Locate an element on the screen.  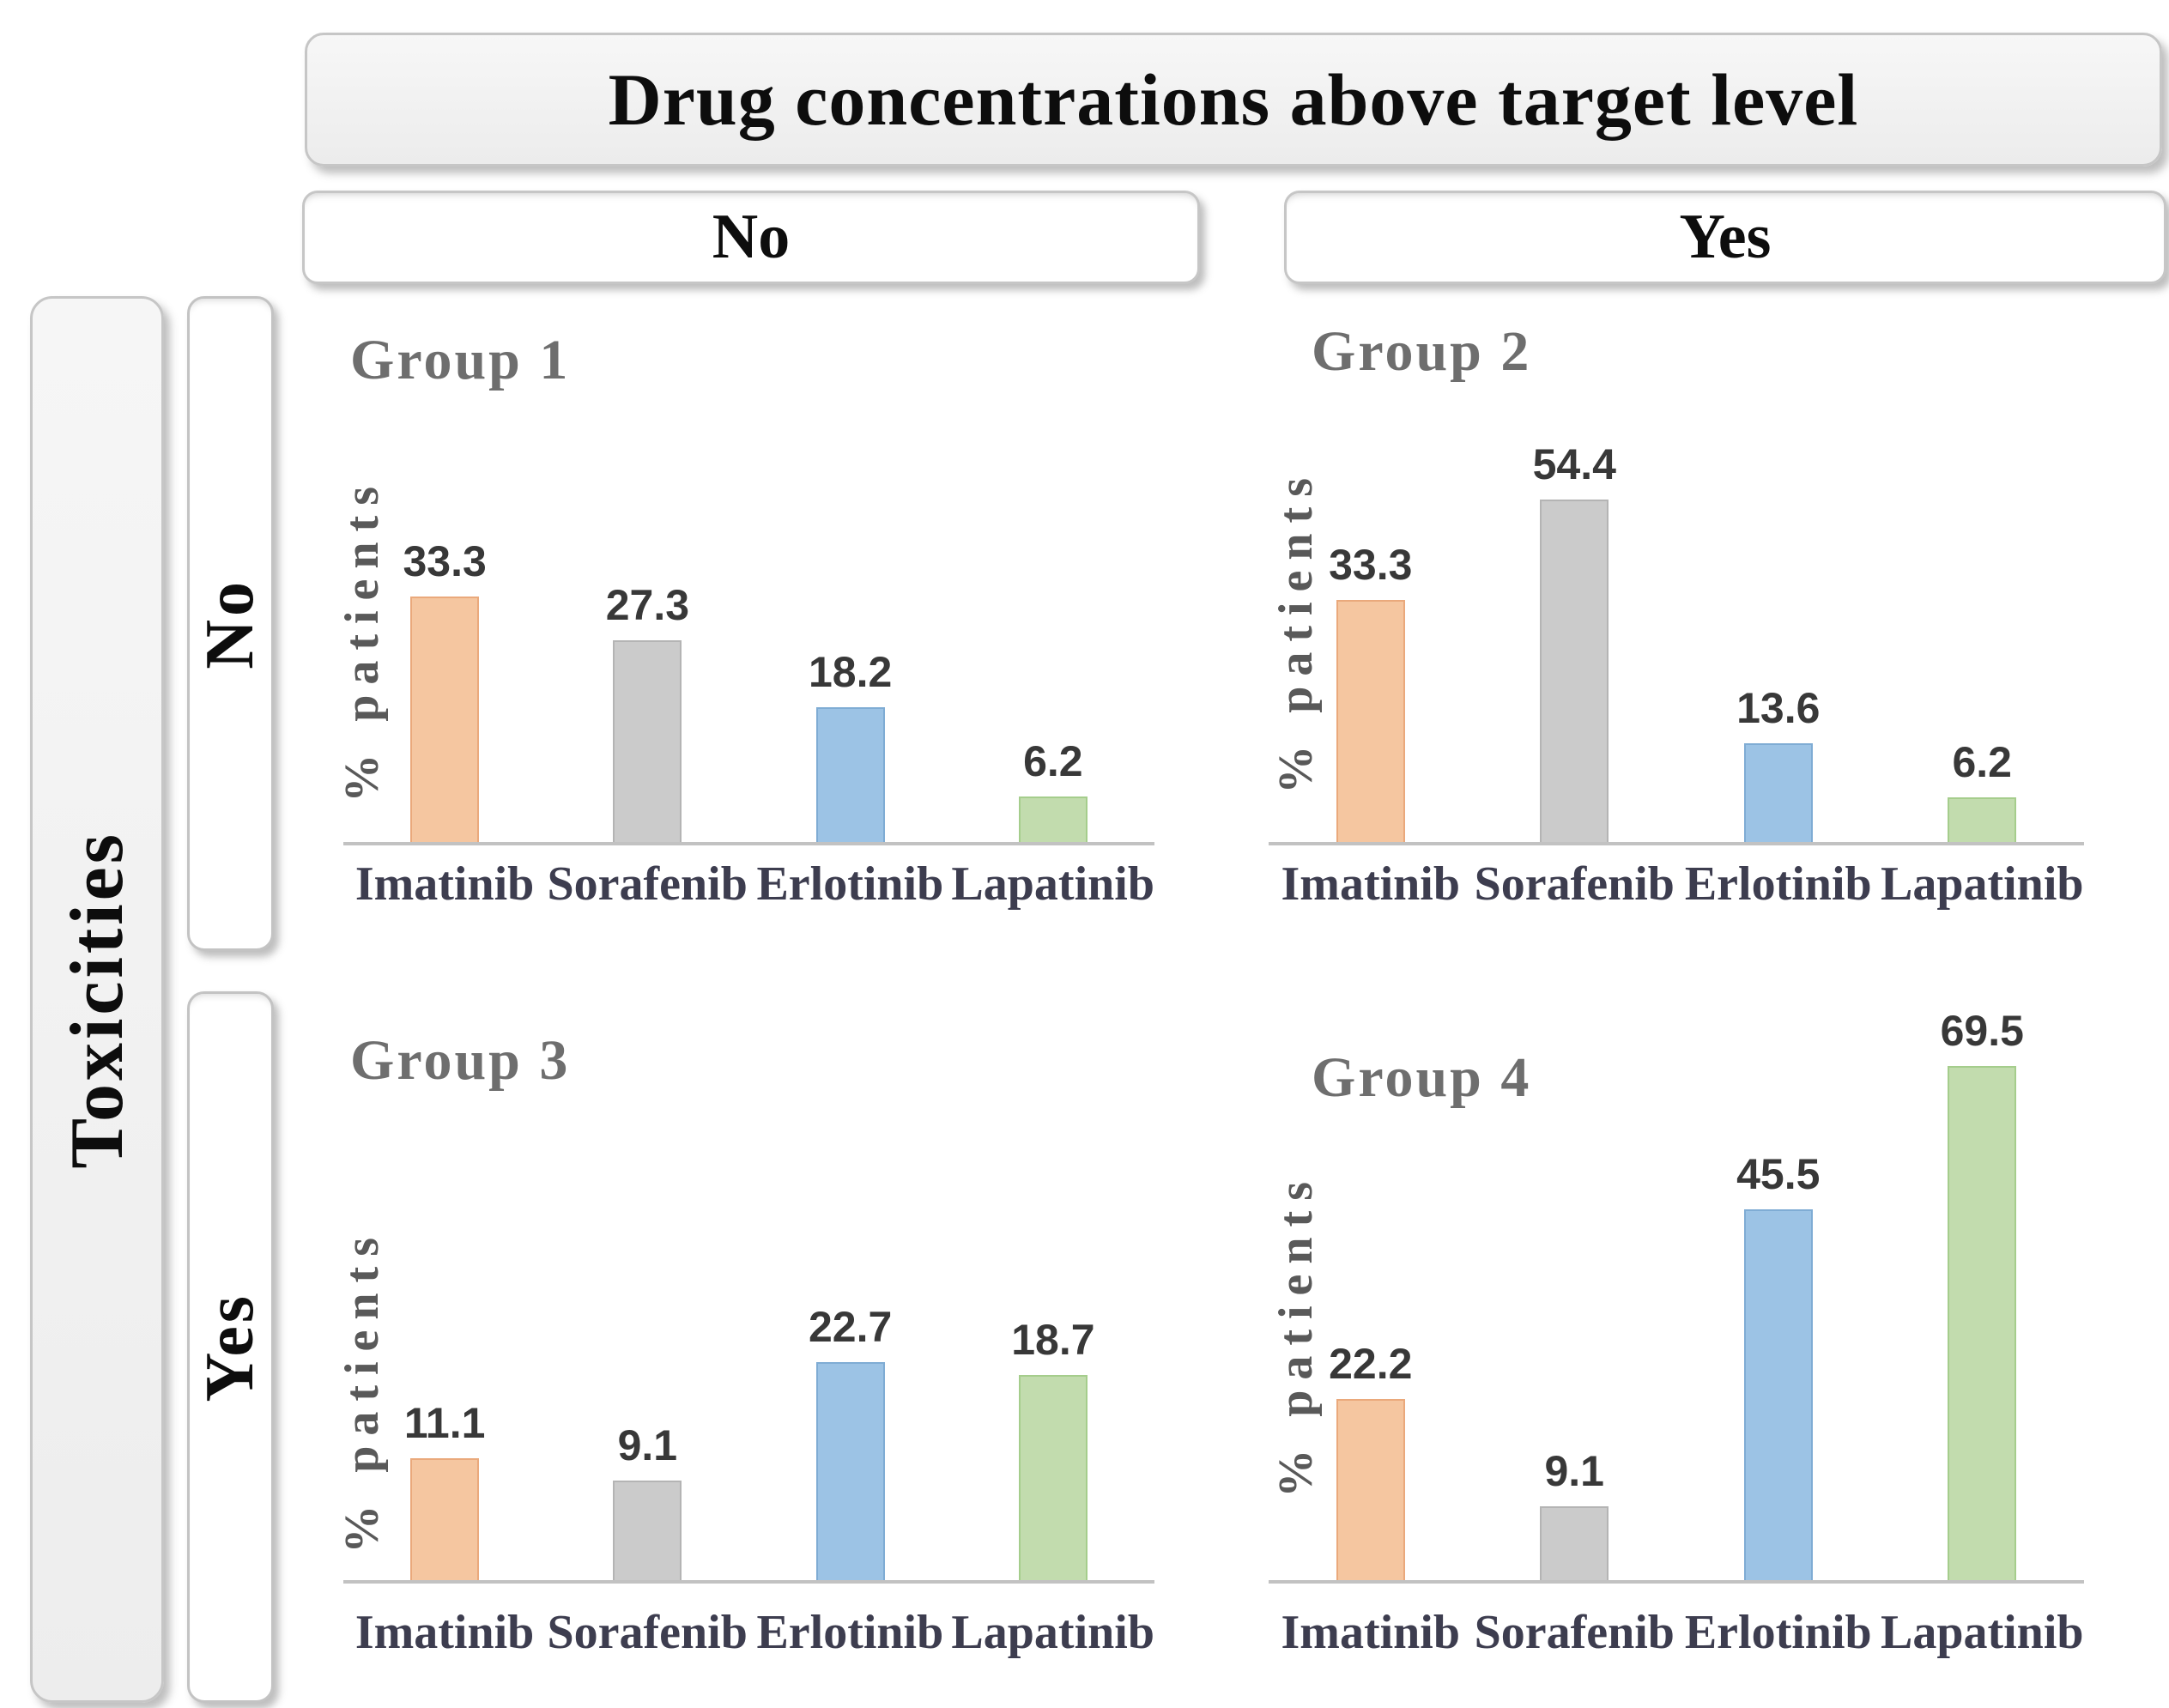
chart-title: Group 2 is located at coordinates (1422, 352).